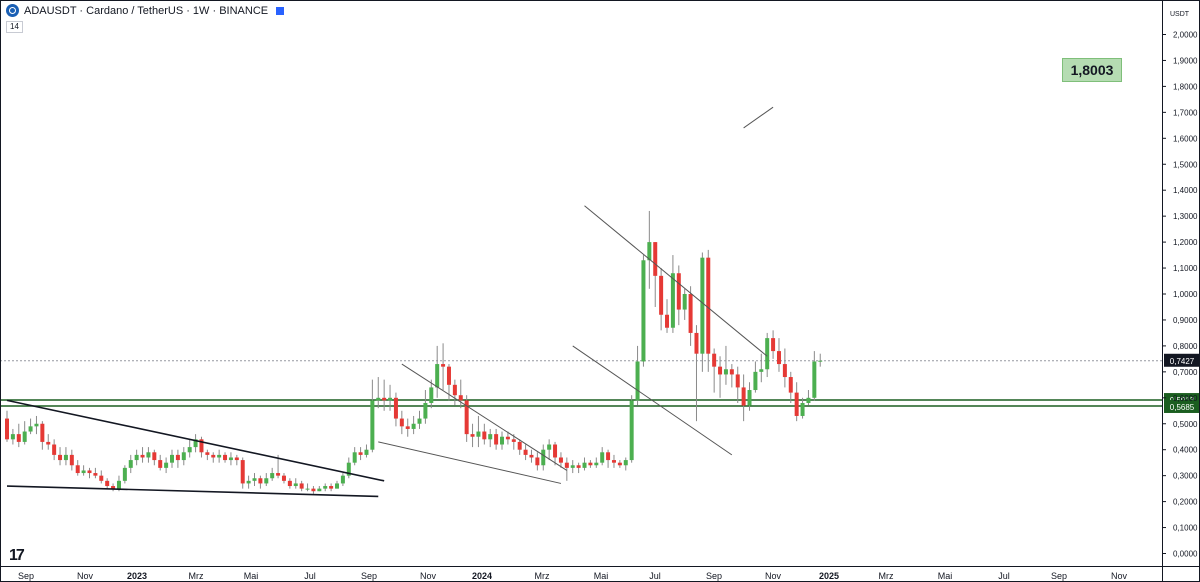 This screenshot has width=1200, height=582. I want to click on zone-lower-price-box, so click(1182, 406).